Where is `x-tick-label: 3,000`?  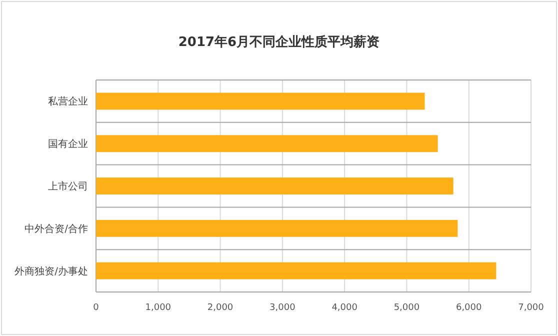 x-tick-label: 3,000 is located at coordinates (283, 308).